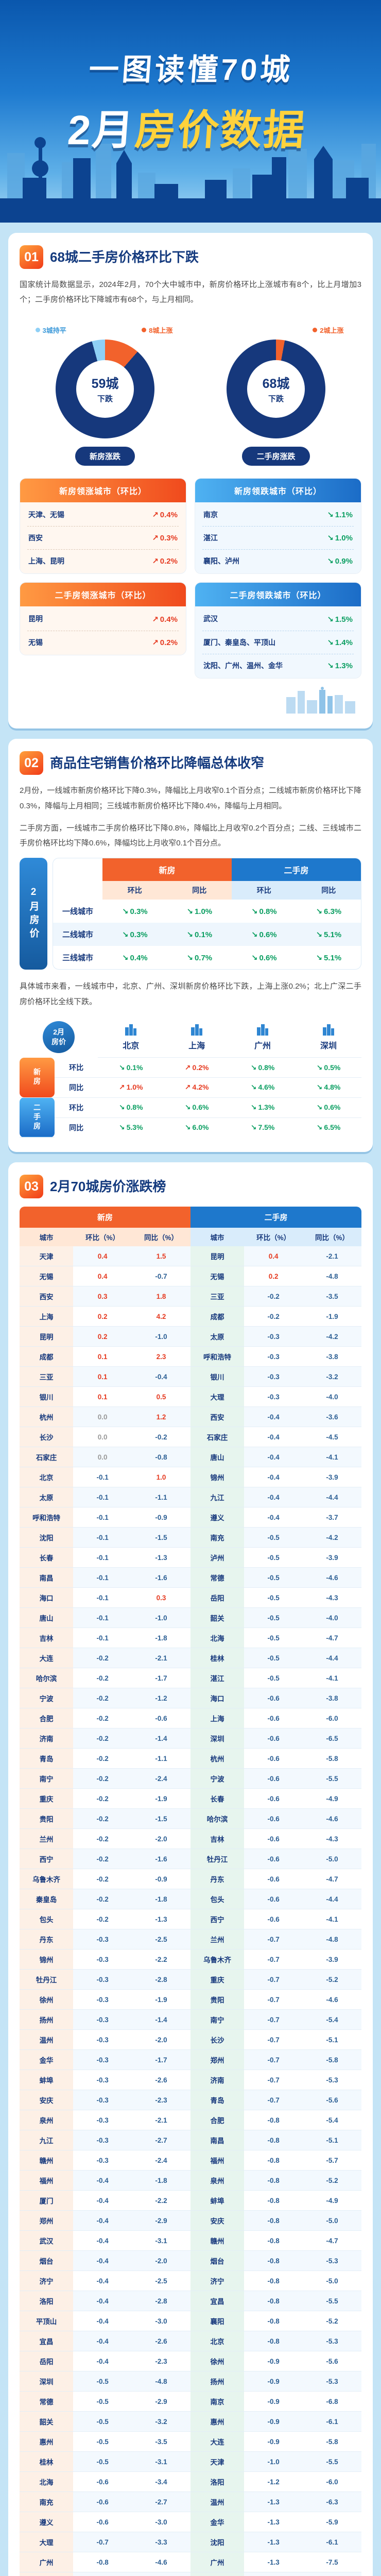 The height and width of the screenshot is (2576, 381). I want to click on table-row: 吉林 -0.1 -1.8 北海 -0.5 -4.7, so click(190, 1638).